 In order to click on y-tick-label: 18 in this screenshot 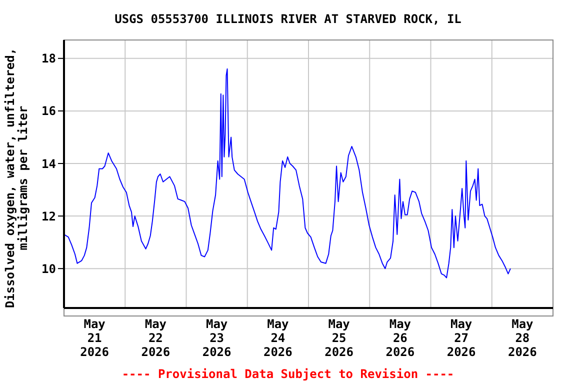, I will do `click(49, 59)`.